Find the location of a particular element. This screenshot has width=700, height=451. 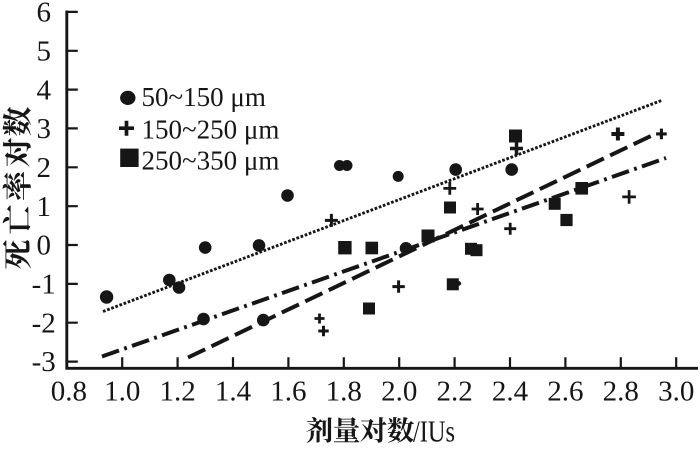

svg-text: -2 is located at coordinates (44, 323).